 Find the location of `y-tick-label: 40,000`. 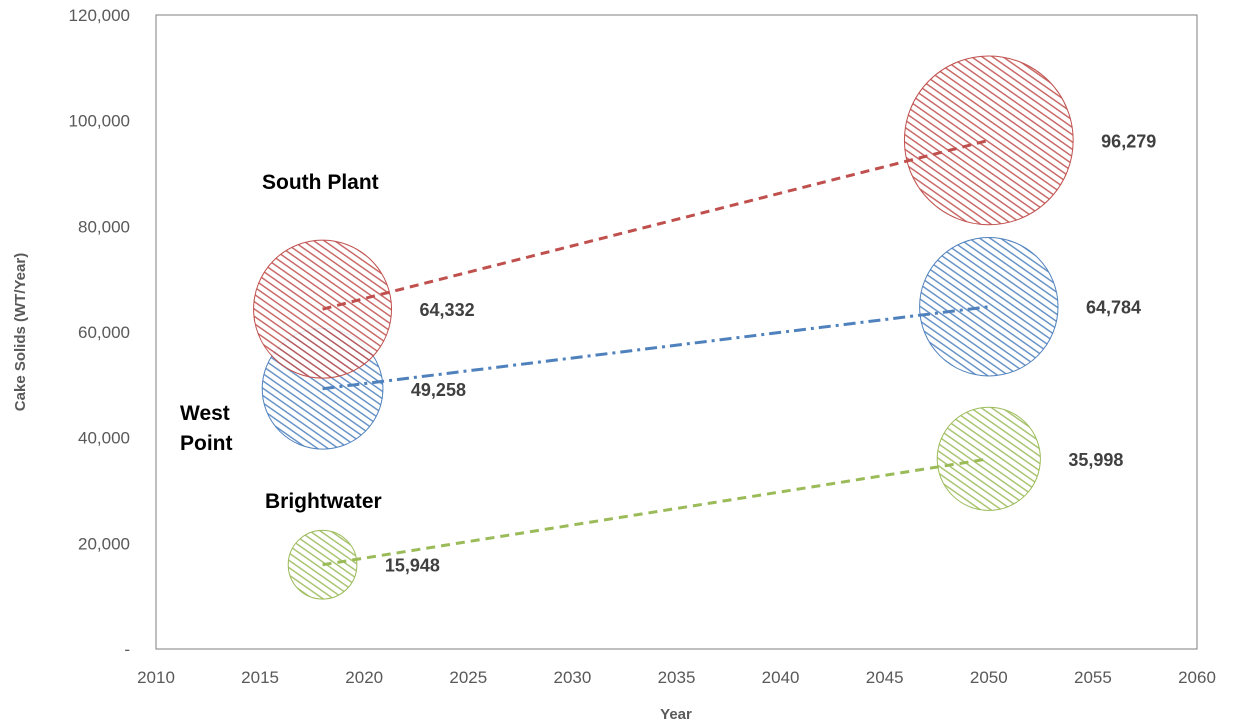

y-tick-label: 40,000 is located at coordinates (104, 438).